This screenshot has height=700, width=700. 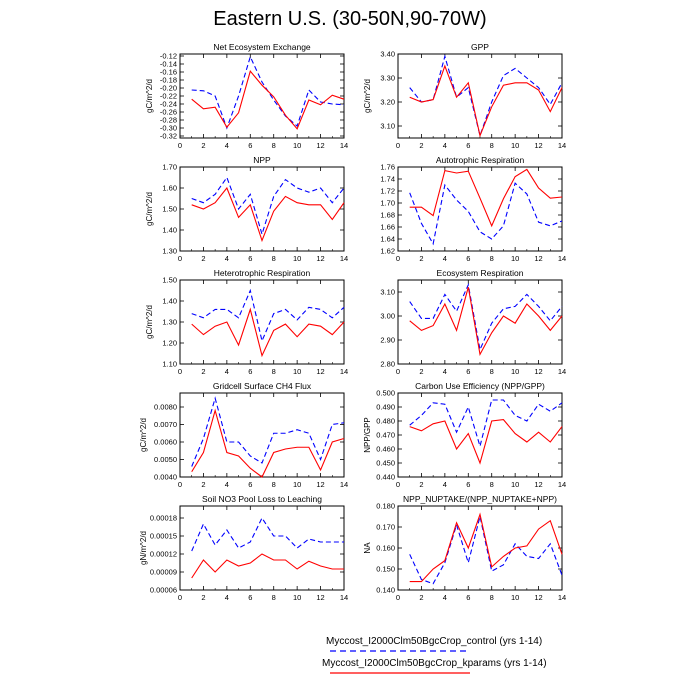 I want to click on y-tick-label: 1.10, so click(x=169, y=364).